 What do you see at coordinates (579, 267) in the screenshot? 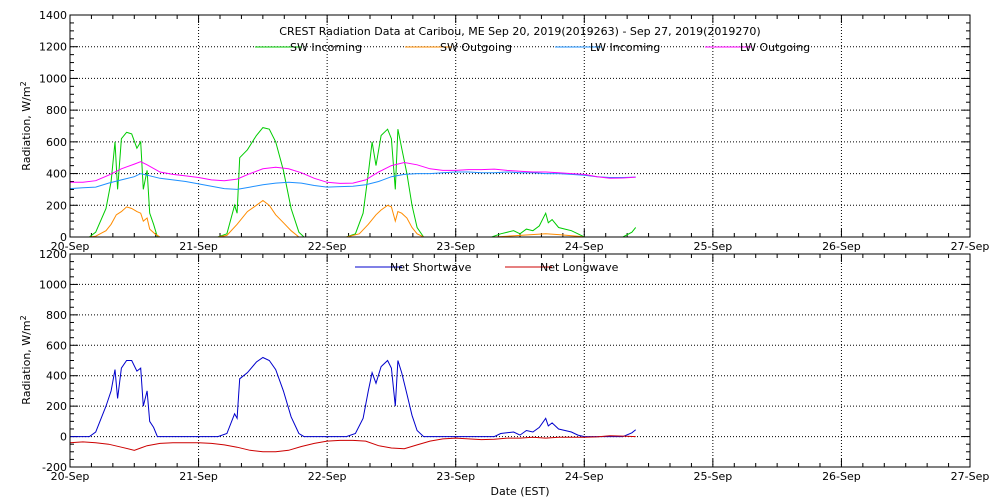
I see `legend-label-net-longwave: Net Longwave` at bounding box center [579, 267].